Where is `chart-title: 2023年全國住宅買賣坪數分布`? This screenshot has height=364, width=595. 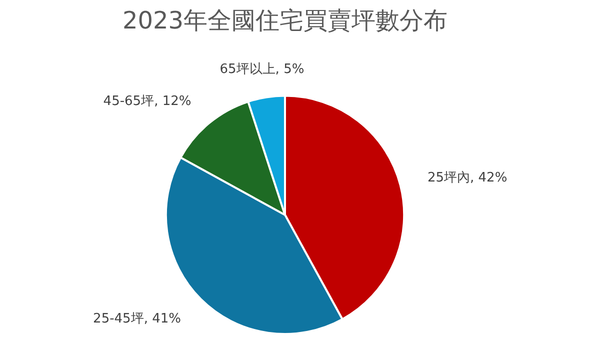
chart-title: 2023年全國住宅買賣坪數分布 is located at coordinates (285, 20).